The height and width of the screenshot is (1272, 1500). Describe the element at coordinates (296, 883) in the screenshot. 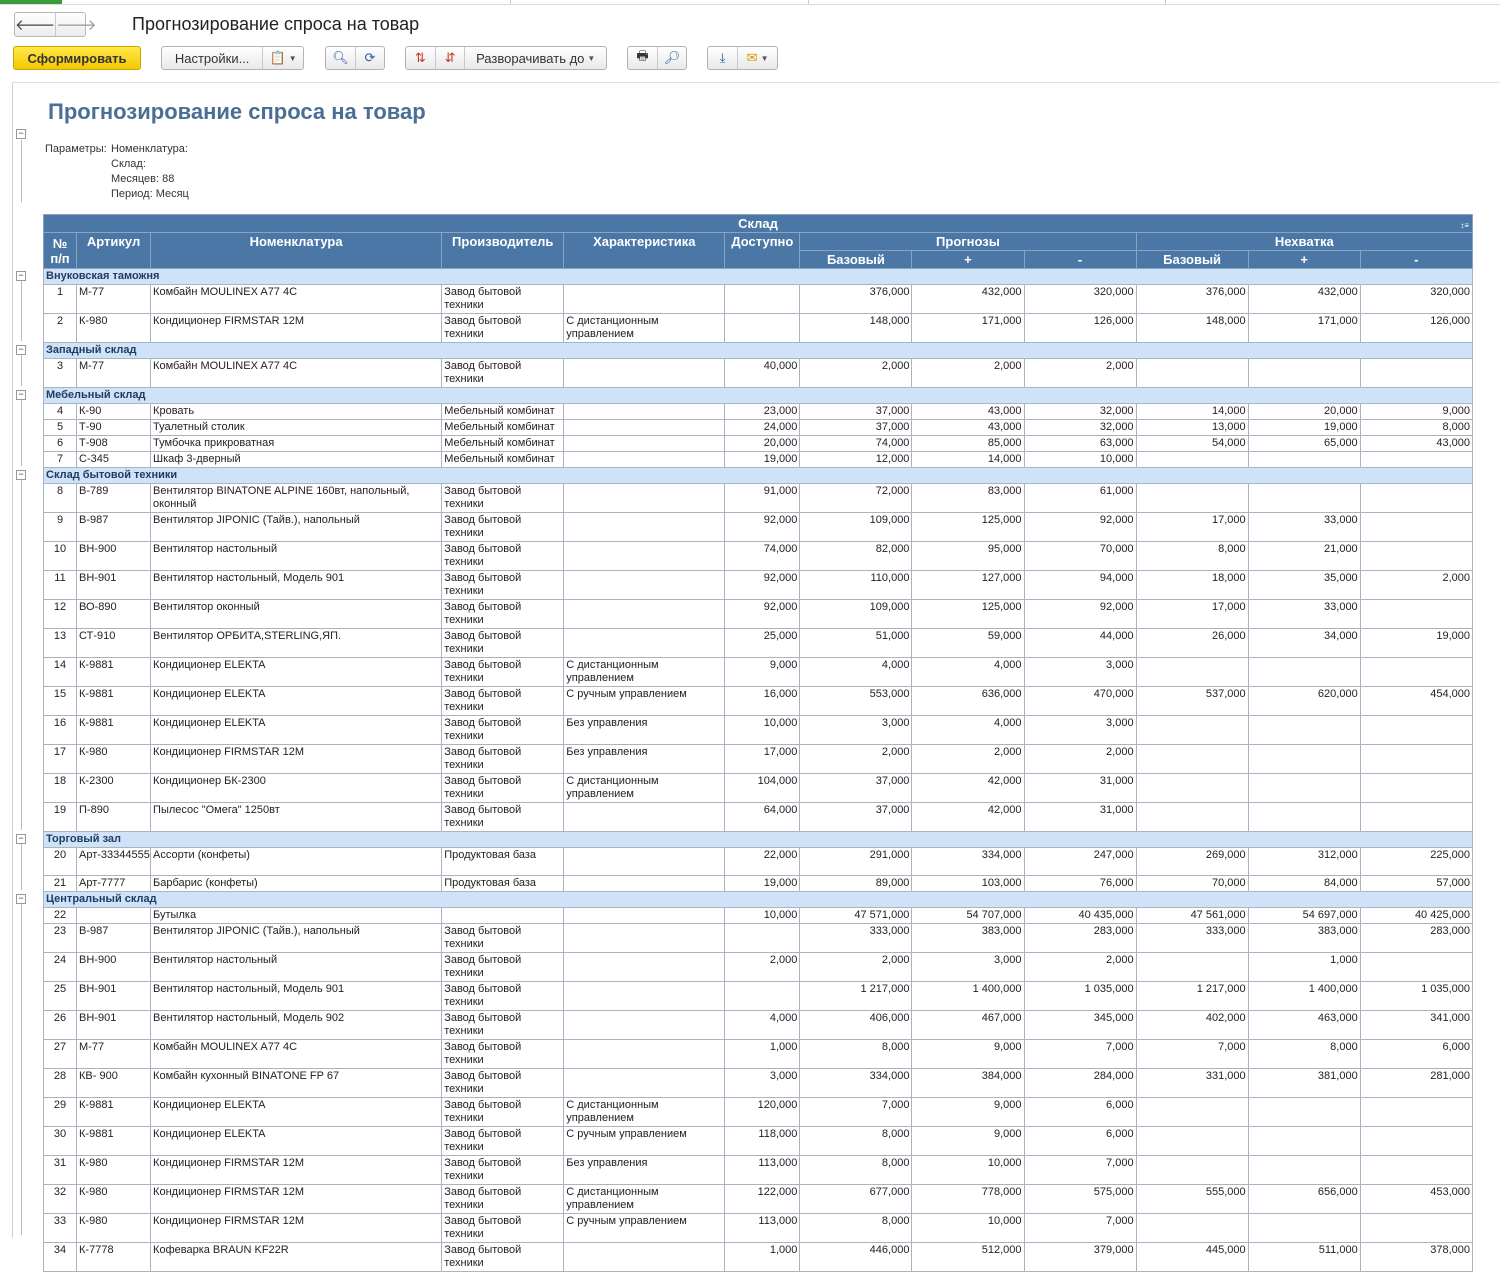

I see `cell-name: Барбарис (конфеты)` at that location.